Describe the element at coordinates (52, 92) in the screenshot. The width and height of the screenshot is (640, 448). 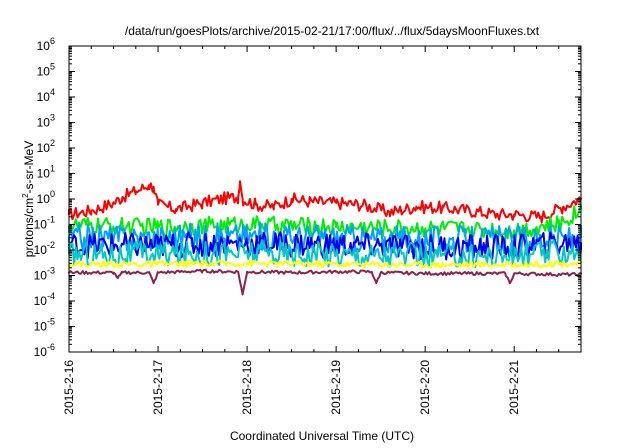
I see `y-tick-exponent: 4` at that location.